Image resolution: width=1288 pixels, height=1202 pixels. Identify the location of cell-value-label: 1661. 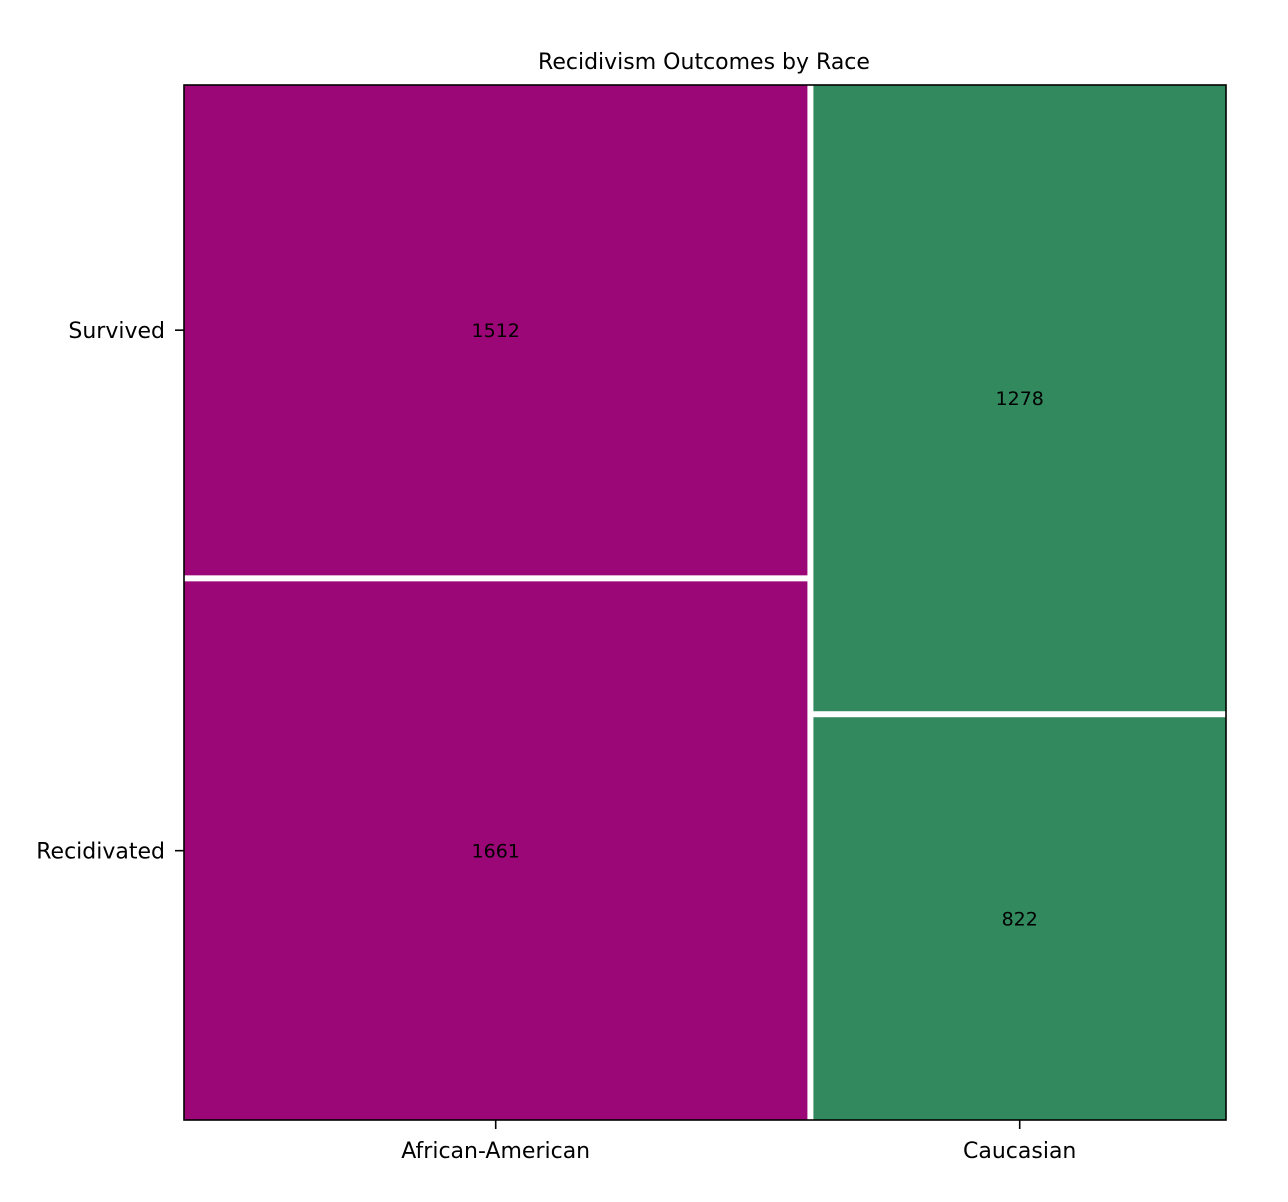
(496, 852).